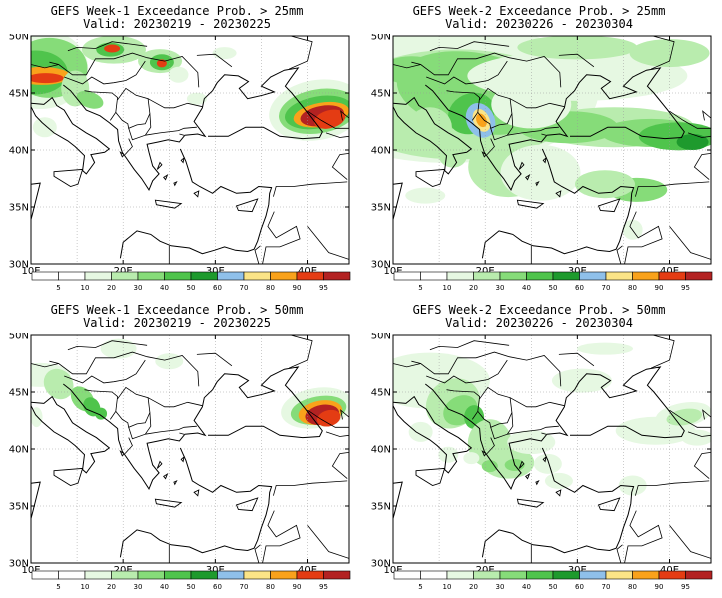  I want to click on colorbar-label: 30, so click(138, 288).